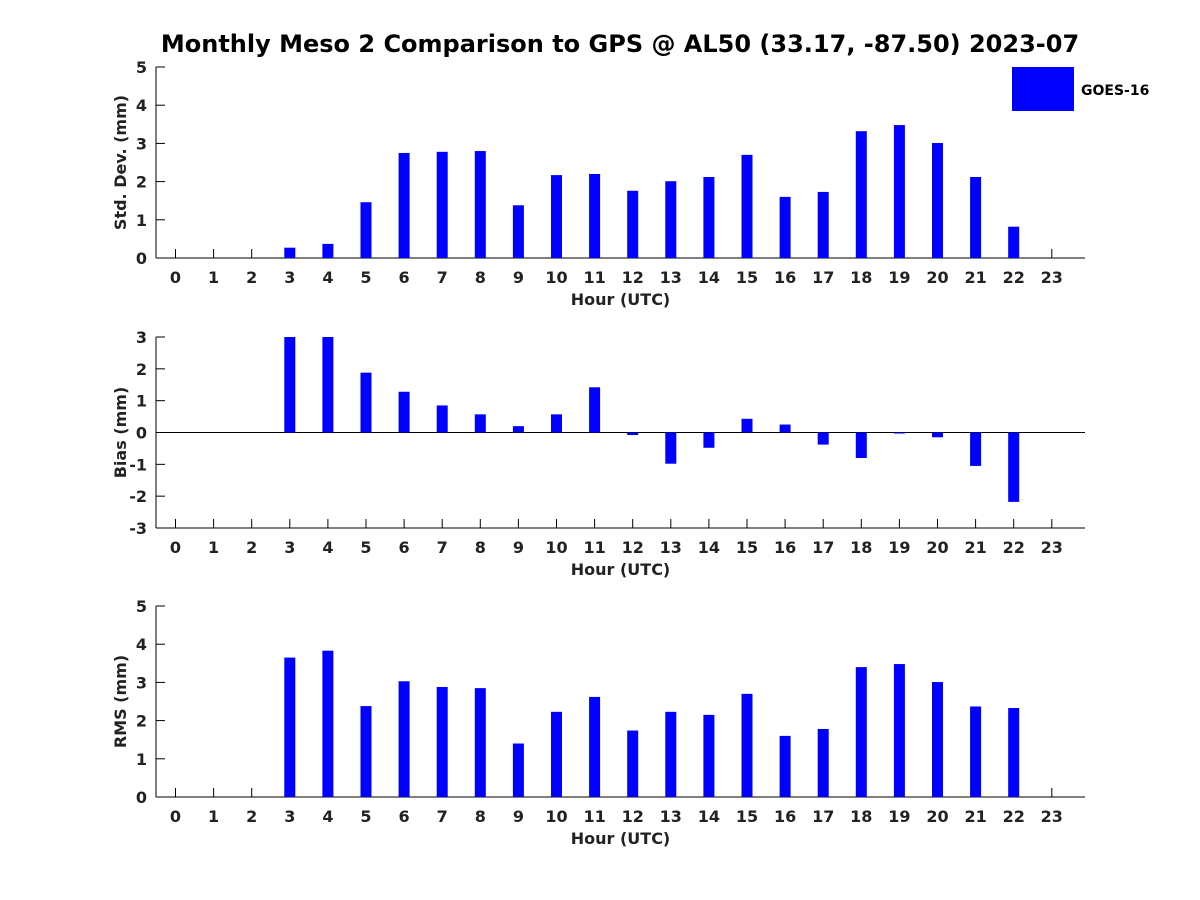  What do you see at coordinates (1080, 89) in the screenshot?
I see `legend: GOES-16` at bounding box center [1080, 89].